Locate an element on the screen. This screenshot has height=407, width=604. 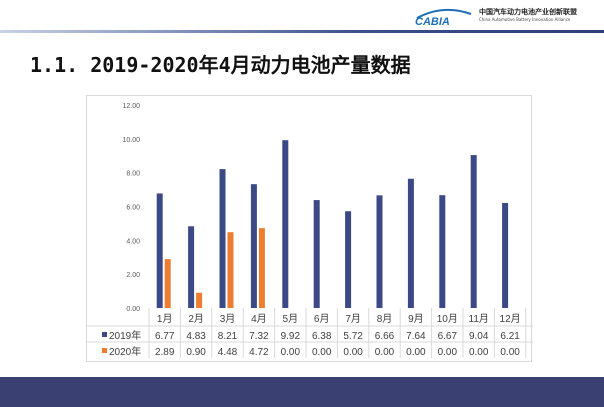
data-label: 6.67 is located at coordinates (448, 336).